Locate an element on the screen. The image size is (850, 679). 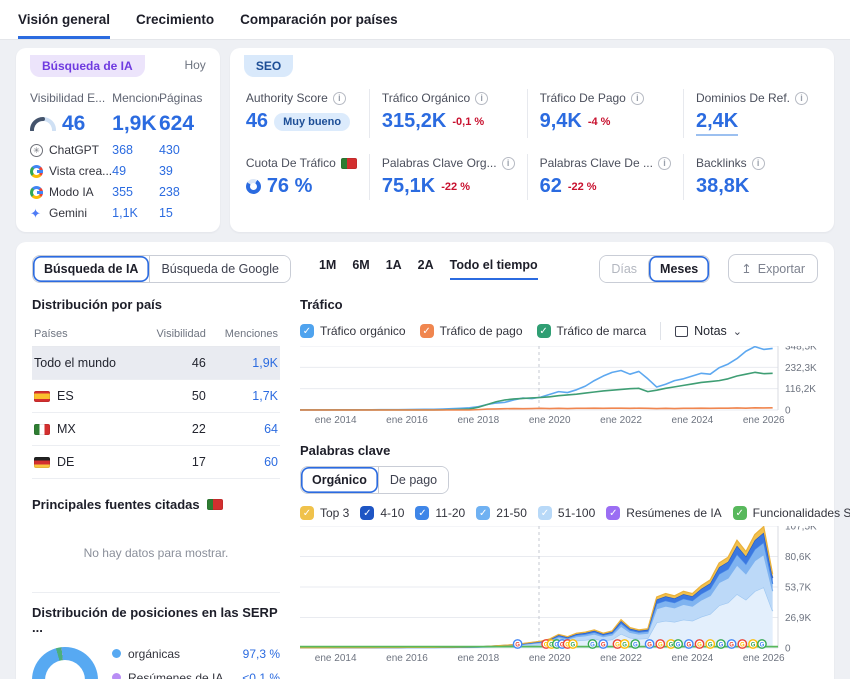
tab-country-comparison: Comparación por países is located at coordinates (319, 19).